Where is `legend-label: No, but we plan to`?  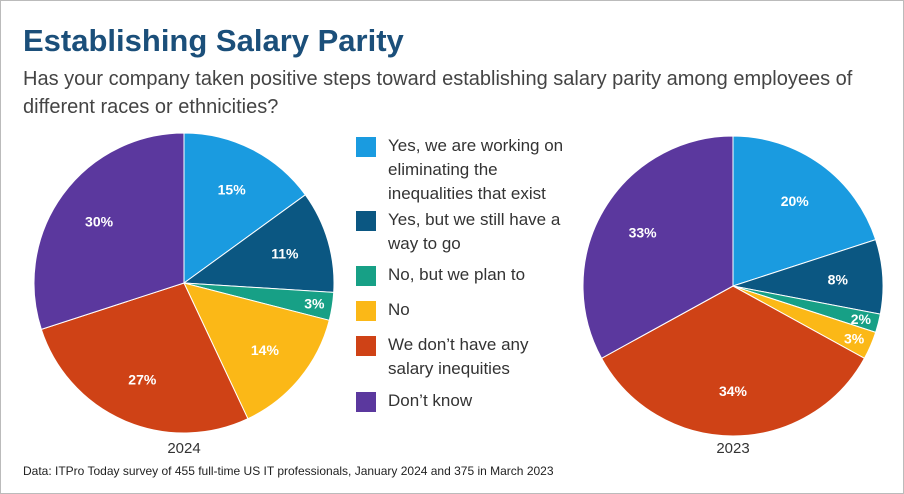
legend-label: No, but we plan to is located at coordinates (457, 274).